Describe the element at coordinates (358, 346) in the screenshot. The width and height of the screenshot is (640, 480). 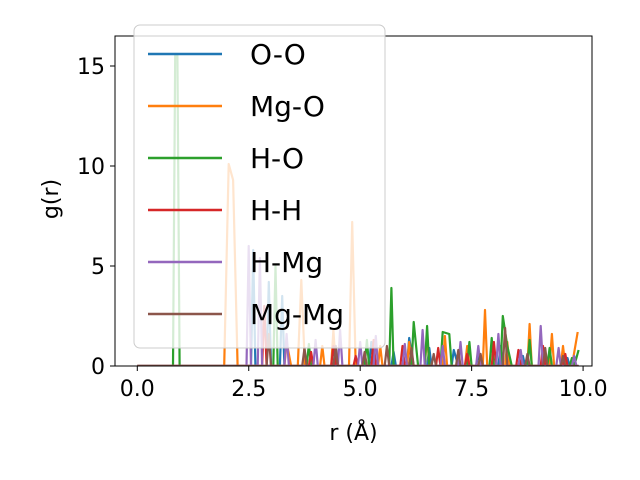
I see `series-line-mg-mg` at that location.